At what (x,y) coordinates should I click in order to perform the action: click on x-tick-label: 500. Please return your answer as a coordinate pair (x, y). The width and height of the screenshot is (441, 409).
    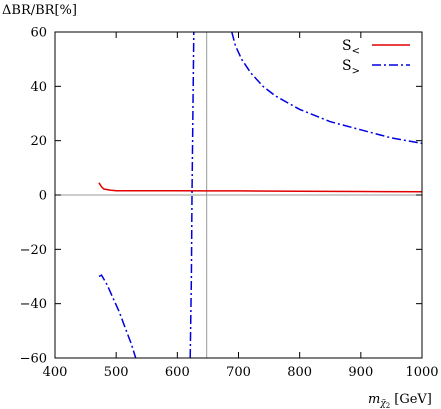
    Looking at the image, I should click on (116, 372).